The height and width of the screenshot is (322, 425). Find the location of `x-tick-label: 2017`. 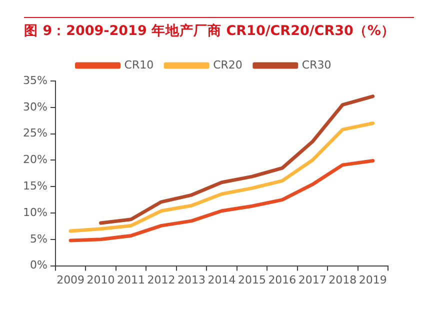

x-tick-label: 2017 is located at coordinates (312, 279).